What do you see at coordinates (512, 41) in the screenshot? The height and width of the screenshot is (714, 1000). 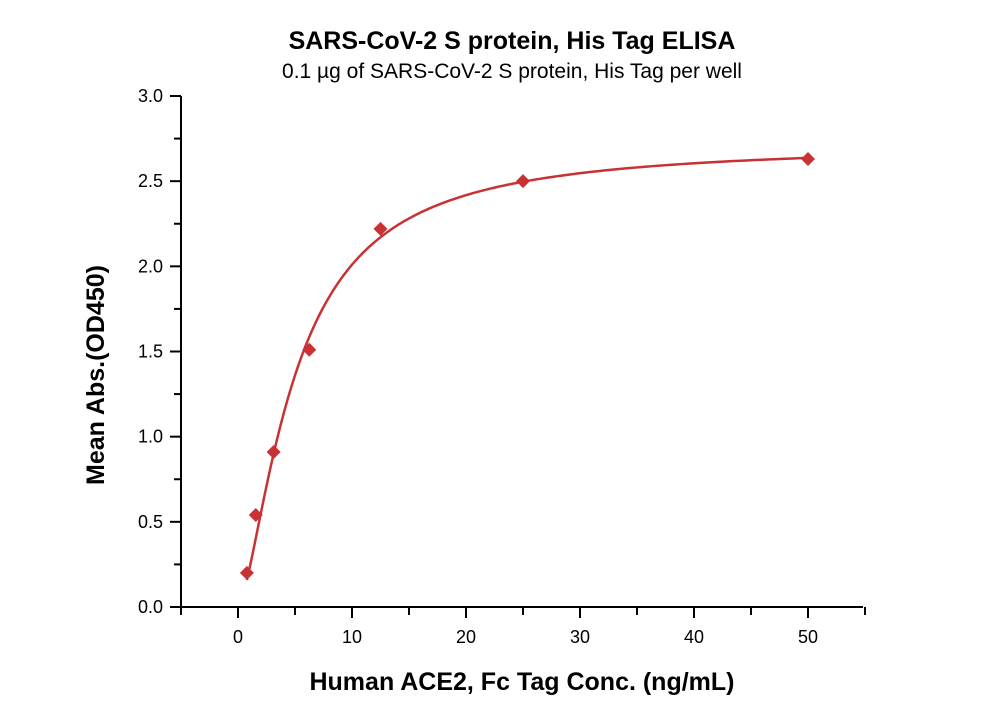 I see `chart-title: SARS-CoV-2 S protein, His Tag ELISA` at bounding box center [512, 41].